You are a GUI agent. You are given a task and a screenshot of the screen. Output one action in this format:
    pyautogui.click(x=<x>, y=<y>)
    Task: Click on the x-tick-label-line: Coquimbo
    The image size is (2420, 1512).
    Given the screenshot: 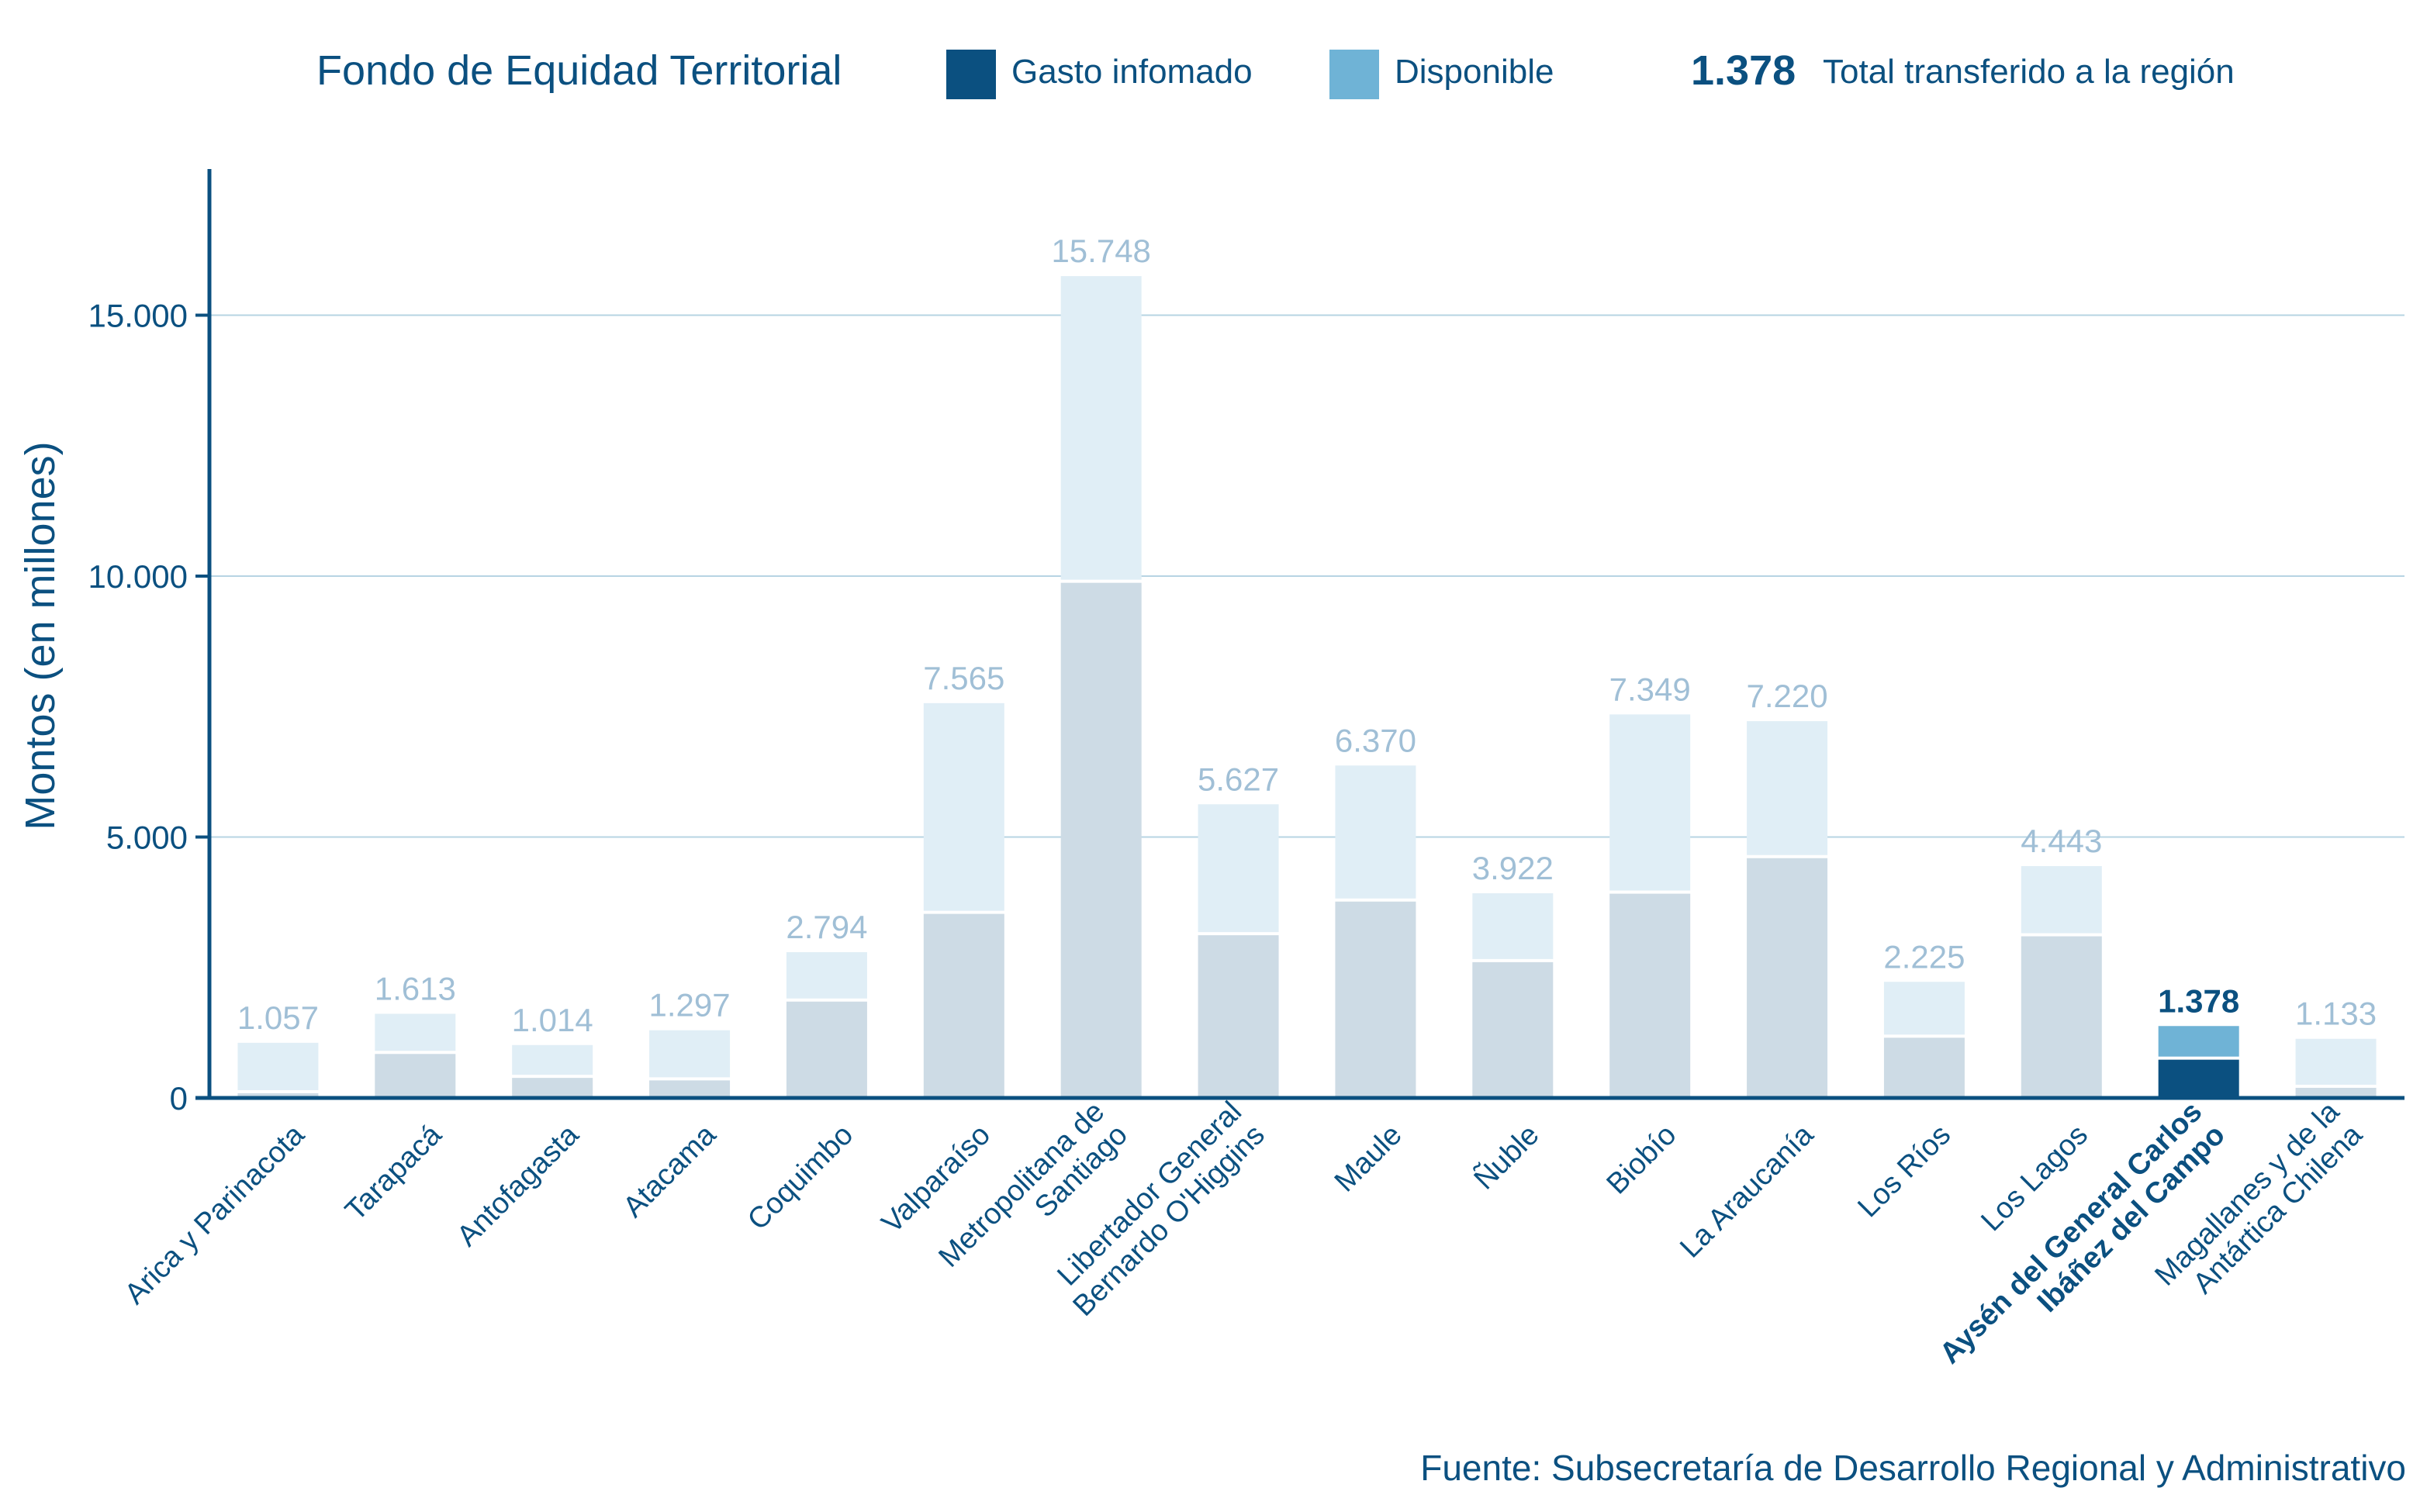 What is the action you would take?
    pyautogui.click(x=800, y=1178)
    